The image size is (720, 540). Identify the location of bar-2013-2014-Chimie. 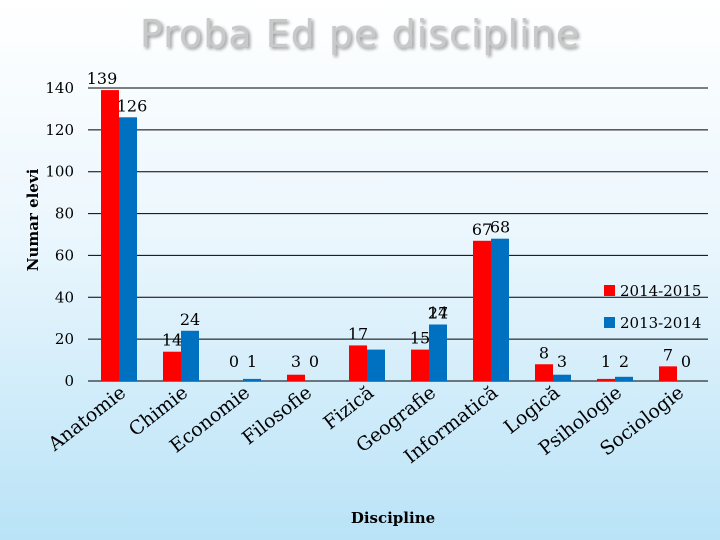
(190, 355).